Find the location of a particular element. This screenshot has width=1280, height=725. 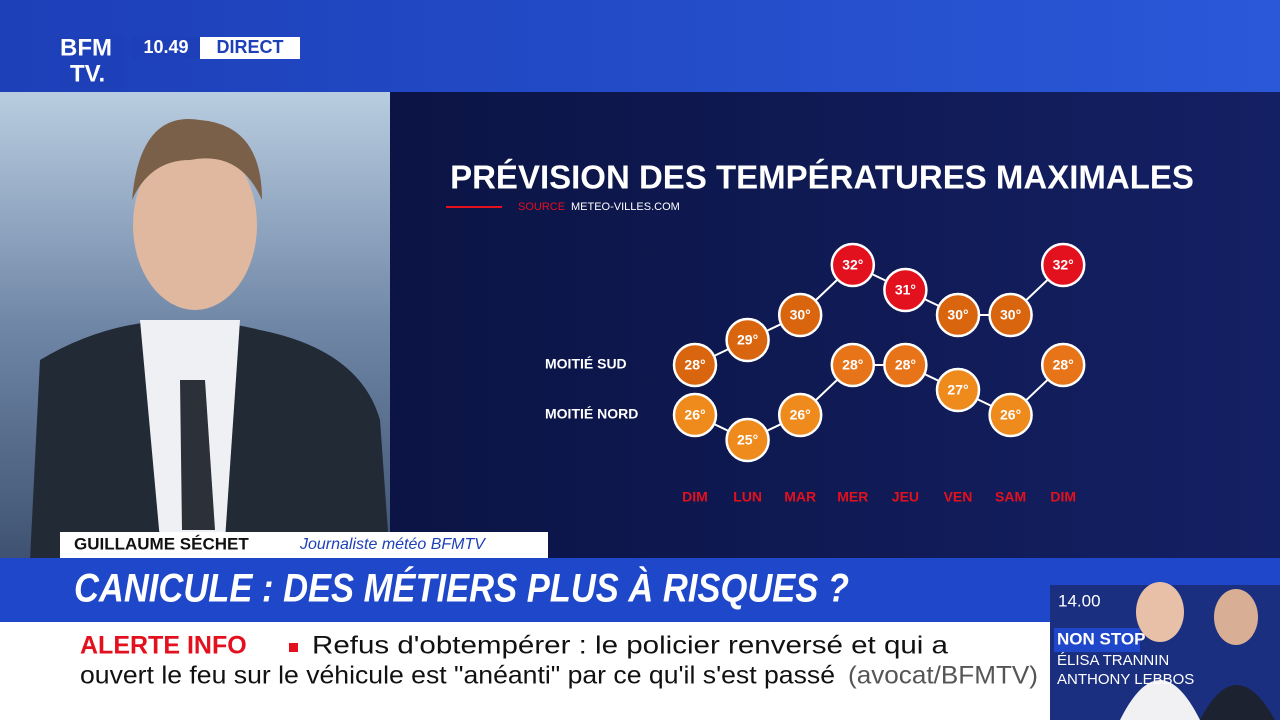

x-tick-label: VEN is located at coordinates (958, 497).